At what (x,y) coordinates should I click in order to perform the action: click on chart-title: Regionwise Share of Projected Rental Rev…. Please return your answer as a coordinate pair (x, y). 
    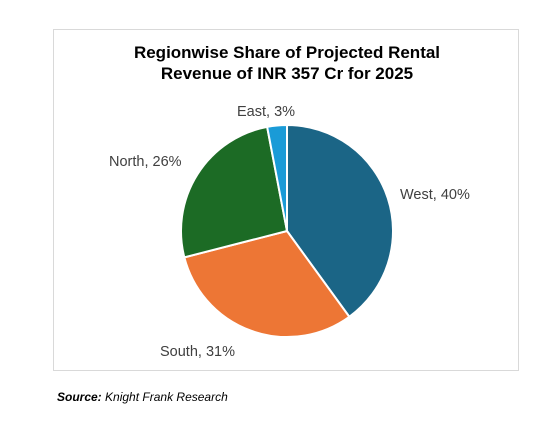
    Looking at the image, I should click on (287, 63).